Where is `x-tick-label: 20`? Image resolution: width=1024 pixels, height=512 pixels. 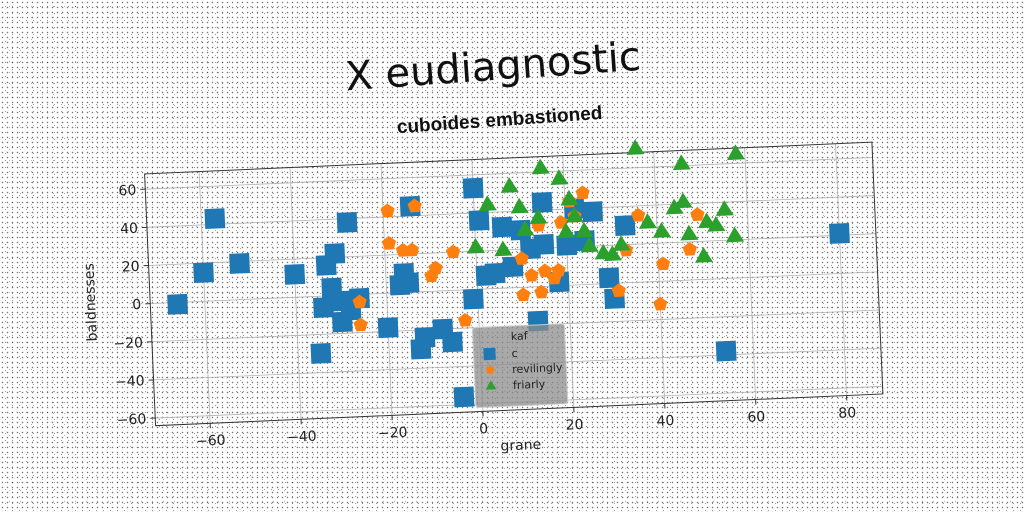
x-tick-label: 20 is located at coordinates (574, 425).